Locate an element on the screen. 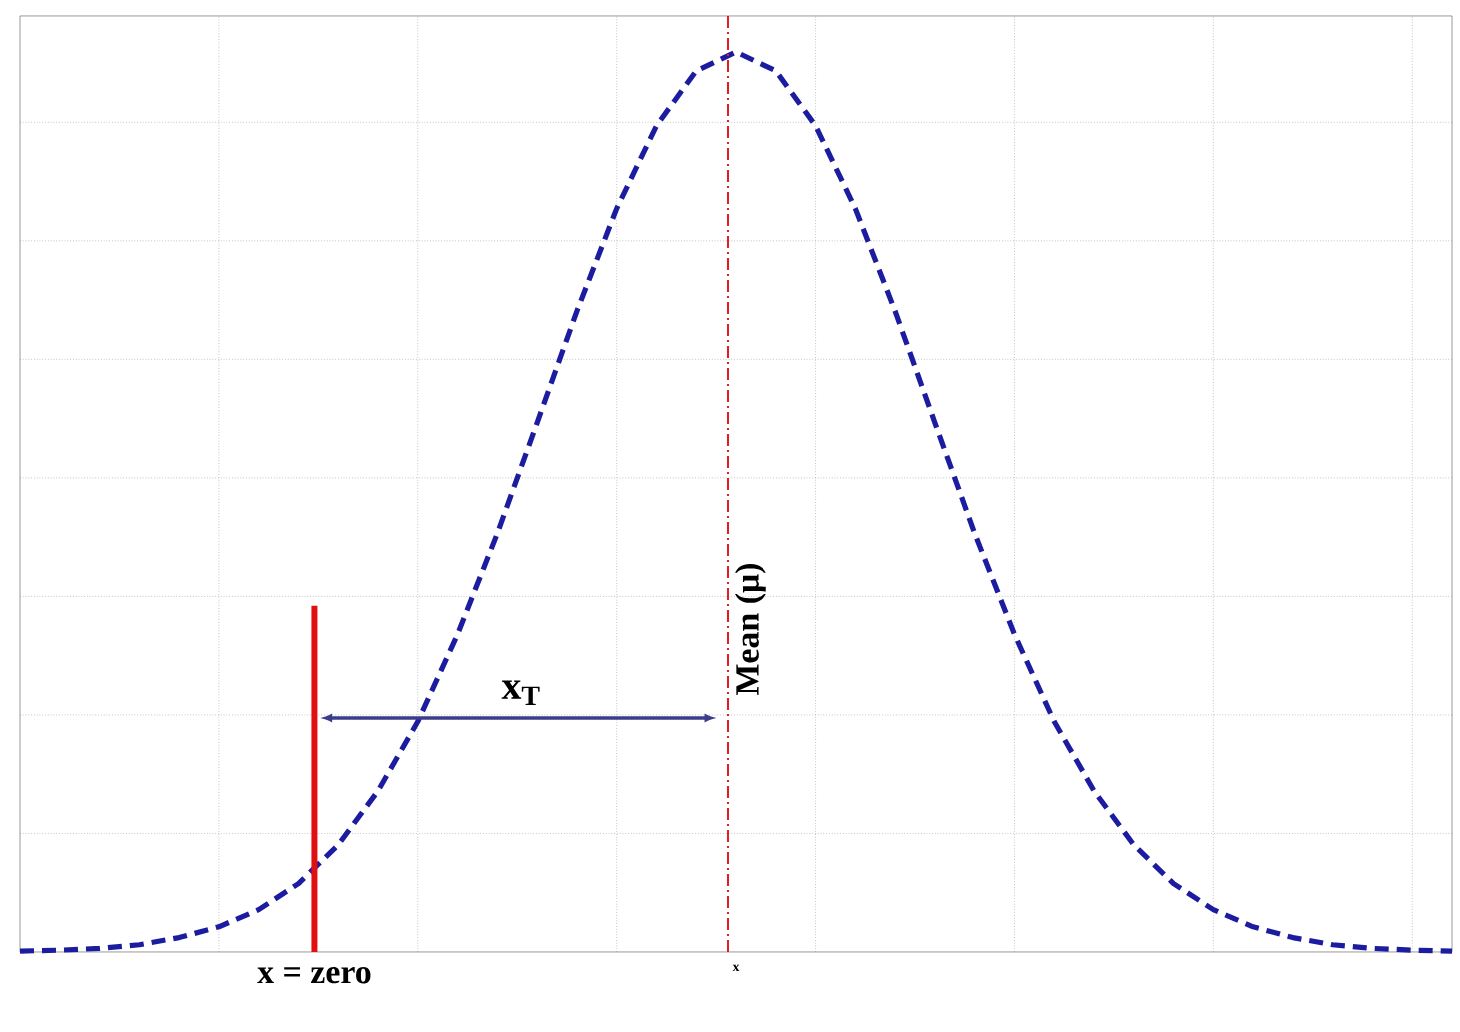 The height and width of the screenshot is (1032, 1460). text: x = zero is located at coordinates (314, 975).